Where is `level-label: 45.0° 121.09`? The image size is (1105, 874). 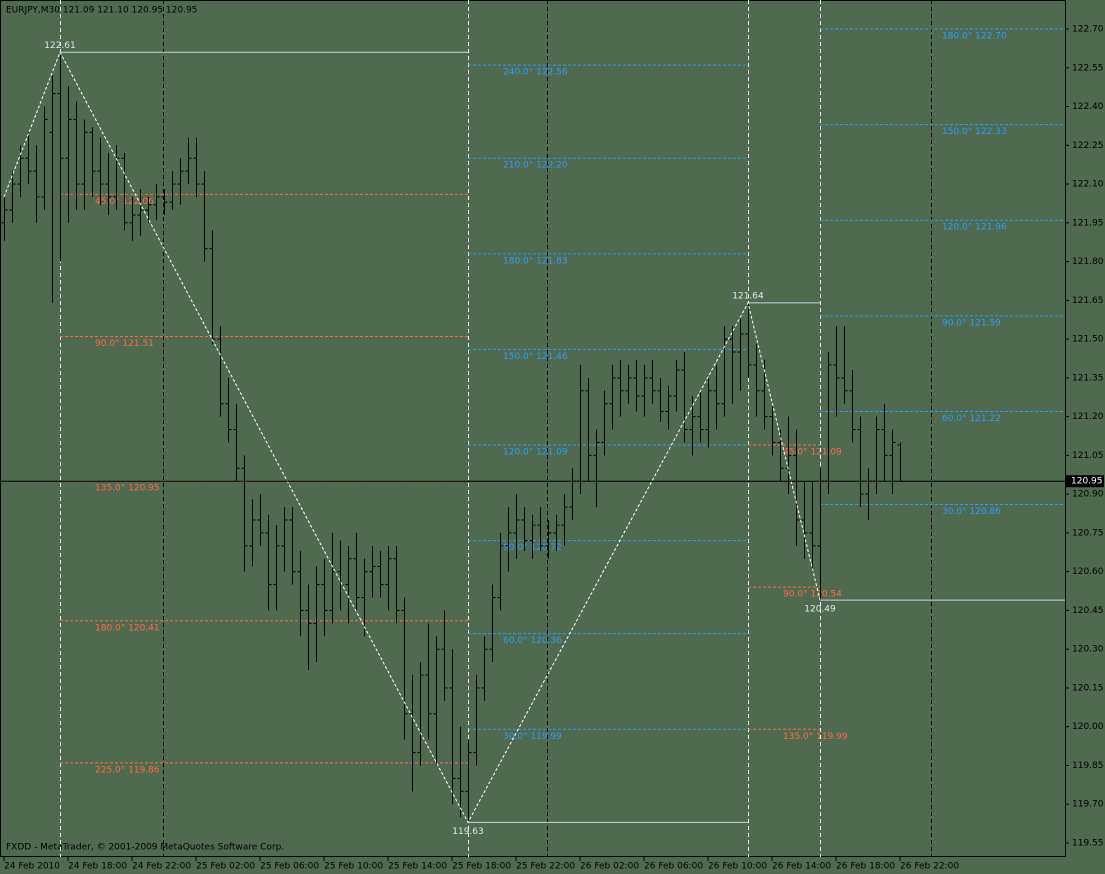
level-label: 45.0° 121.09 is located at coordinates (812, 453).